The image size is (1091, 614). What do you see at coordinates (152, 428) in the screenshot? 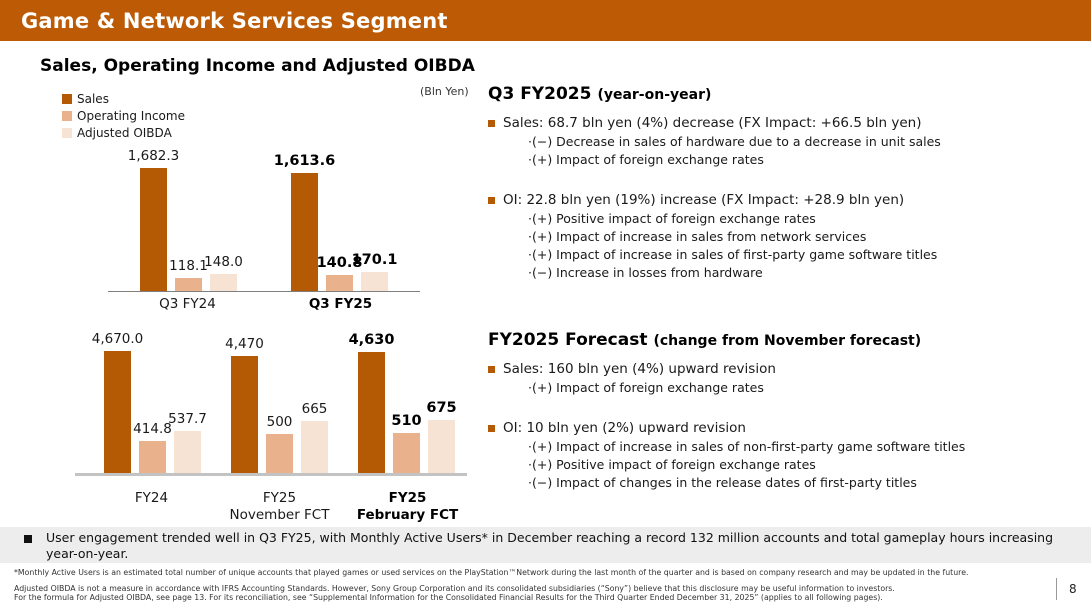
I see `bar-value-label: 414.8` at bounding box center [152, 428].